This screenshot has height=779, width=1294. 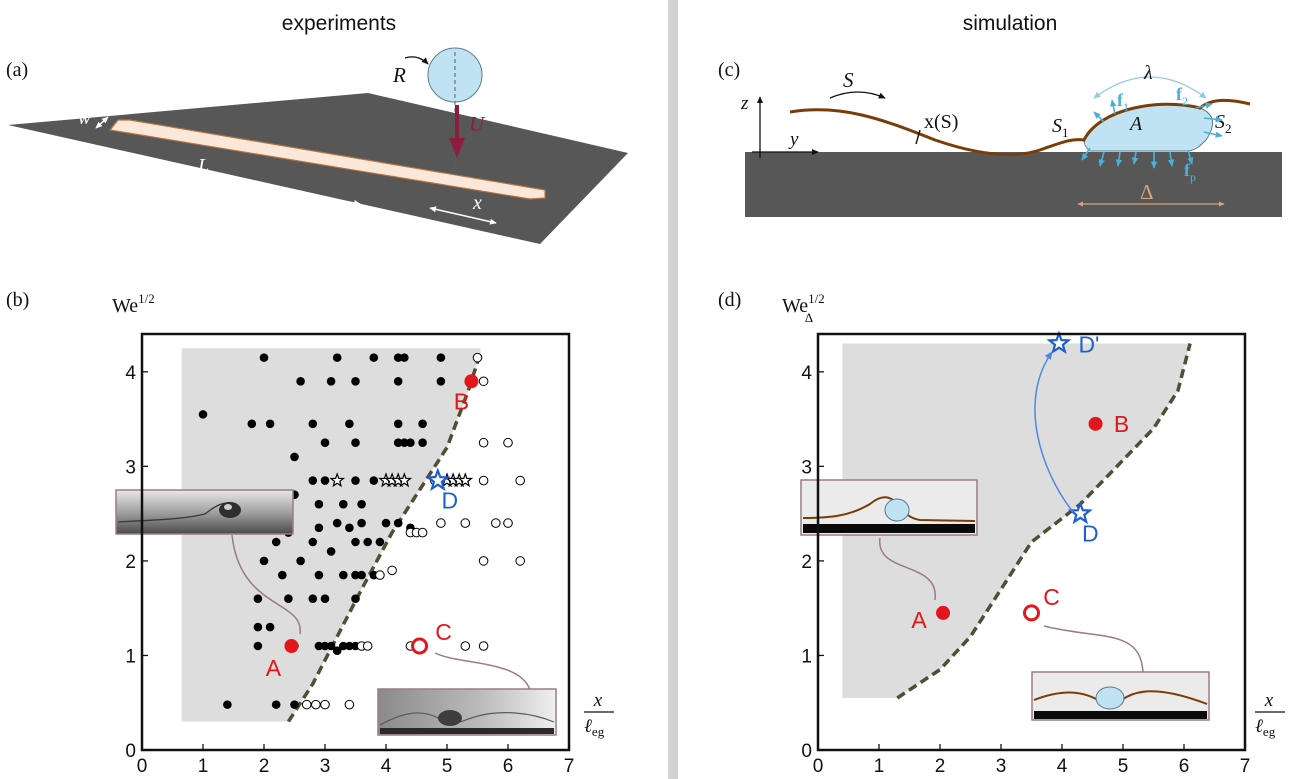 What do you see at coordinates (130, 751) in the screenshot?
I see `chart-b-ytick-label: 0` at bounding box center [130, 751].